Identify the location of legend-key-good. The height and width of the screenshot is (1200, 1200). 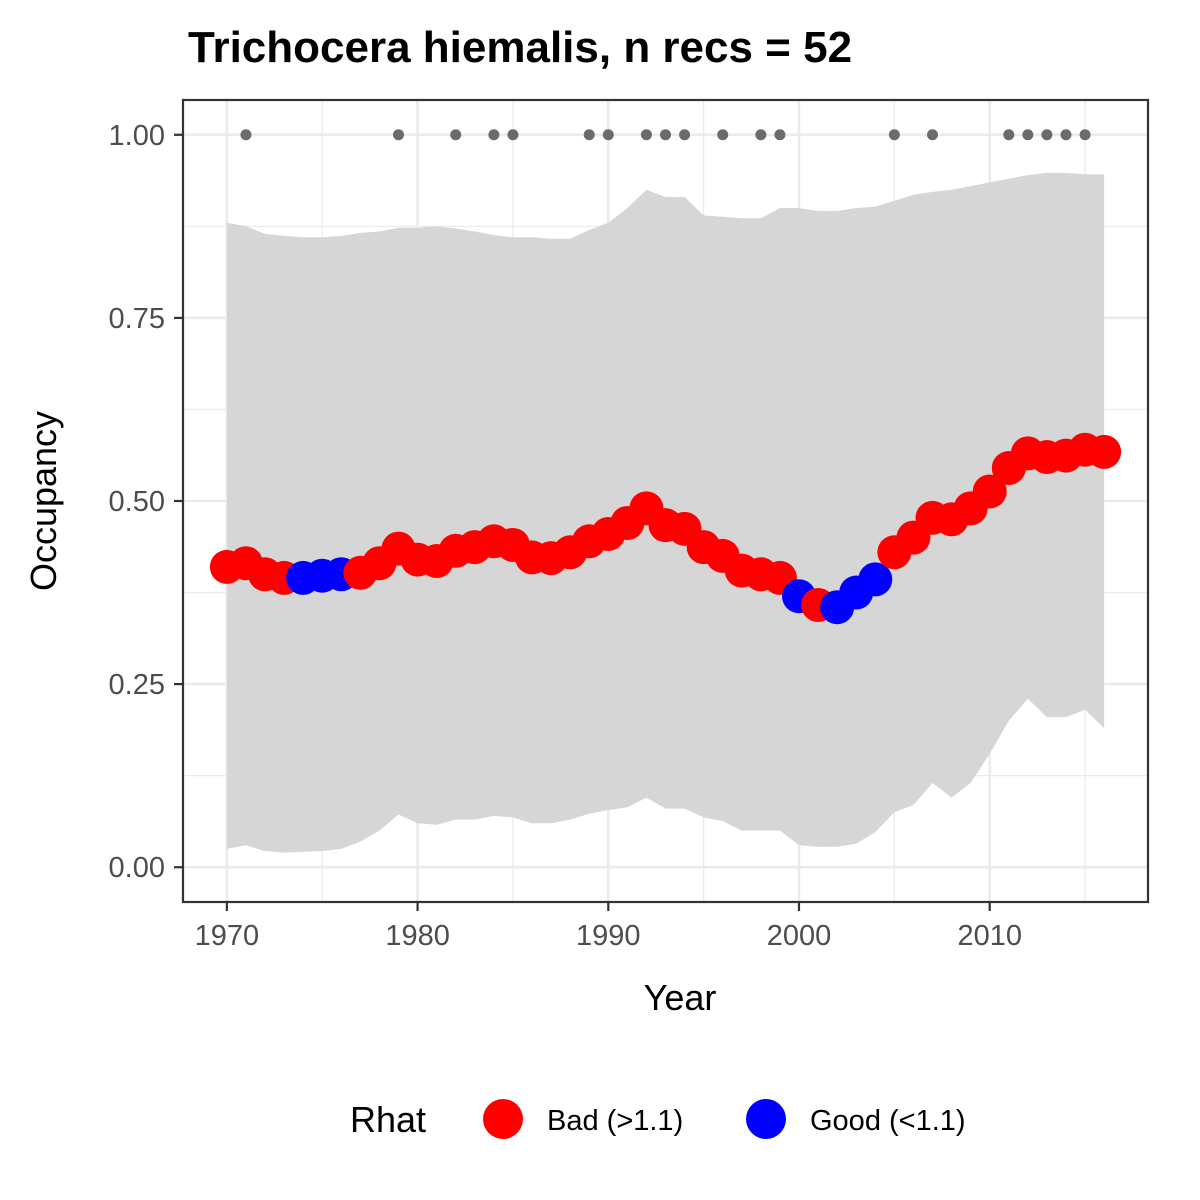
(766, 1119).